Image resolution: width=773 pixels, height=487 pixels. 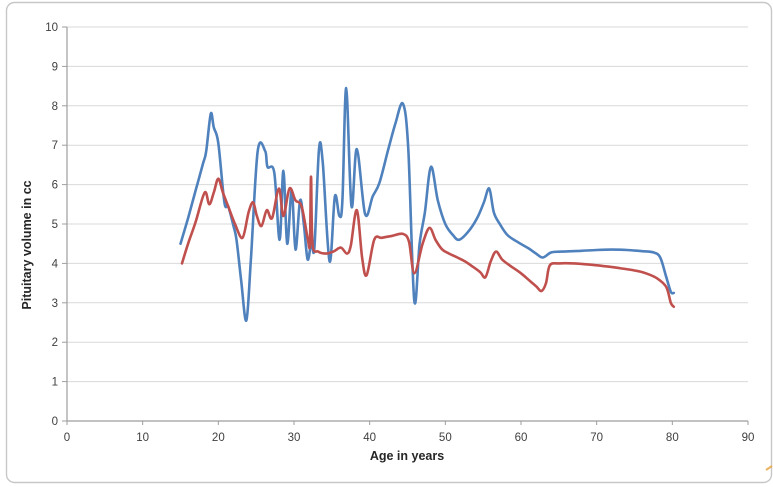 What do you see at coordinates (748, 438) in the screenshot?
I see `x-tick-label: 90` at bounding box center [748, 438].